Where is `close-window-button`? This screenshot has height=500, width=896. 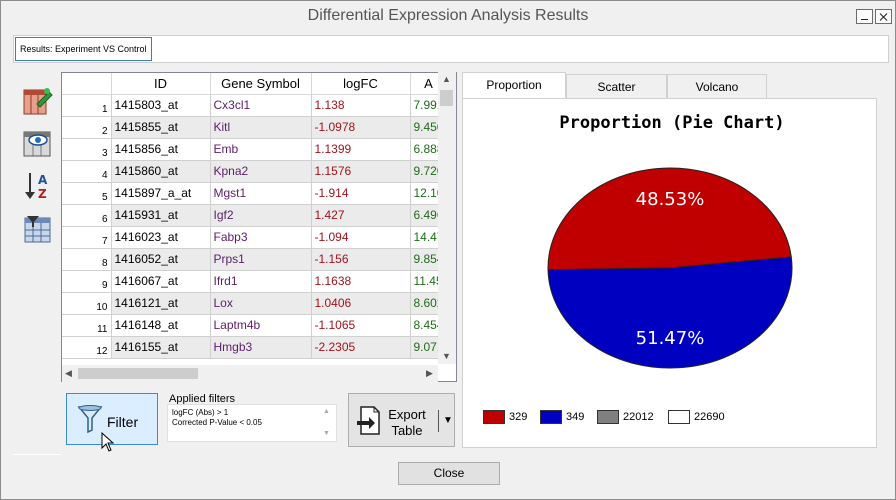 close-window-button is located at coordinates (883, 16).